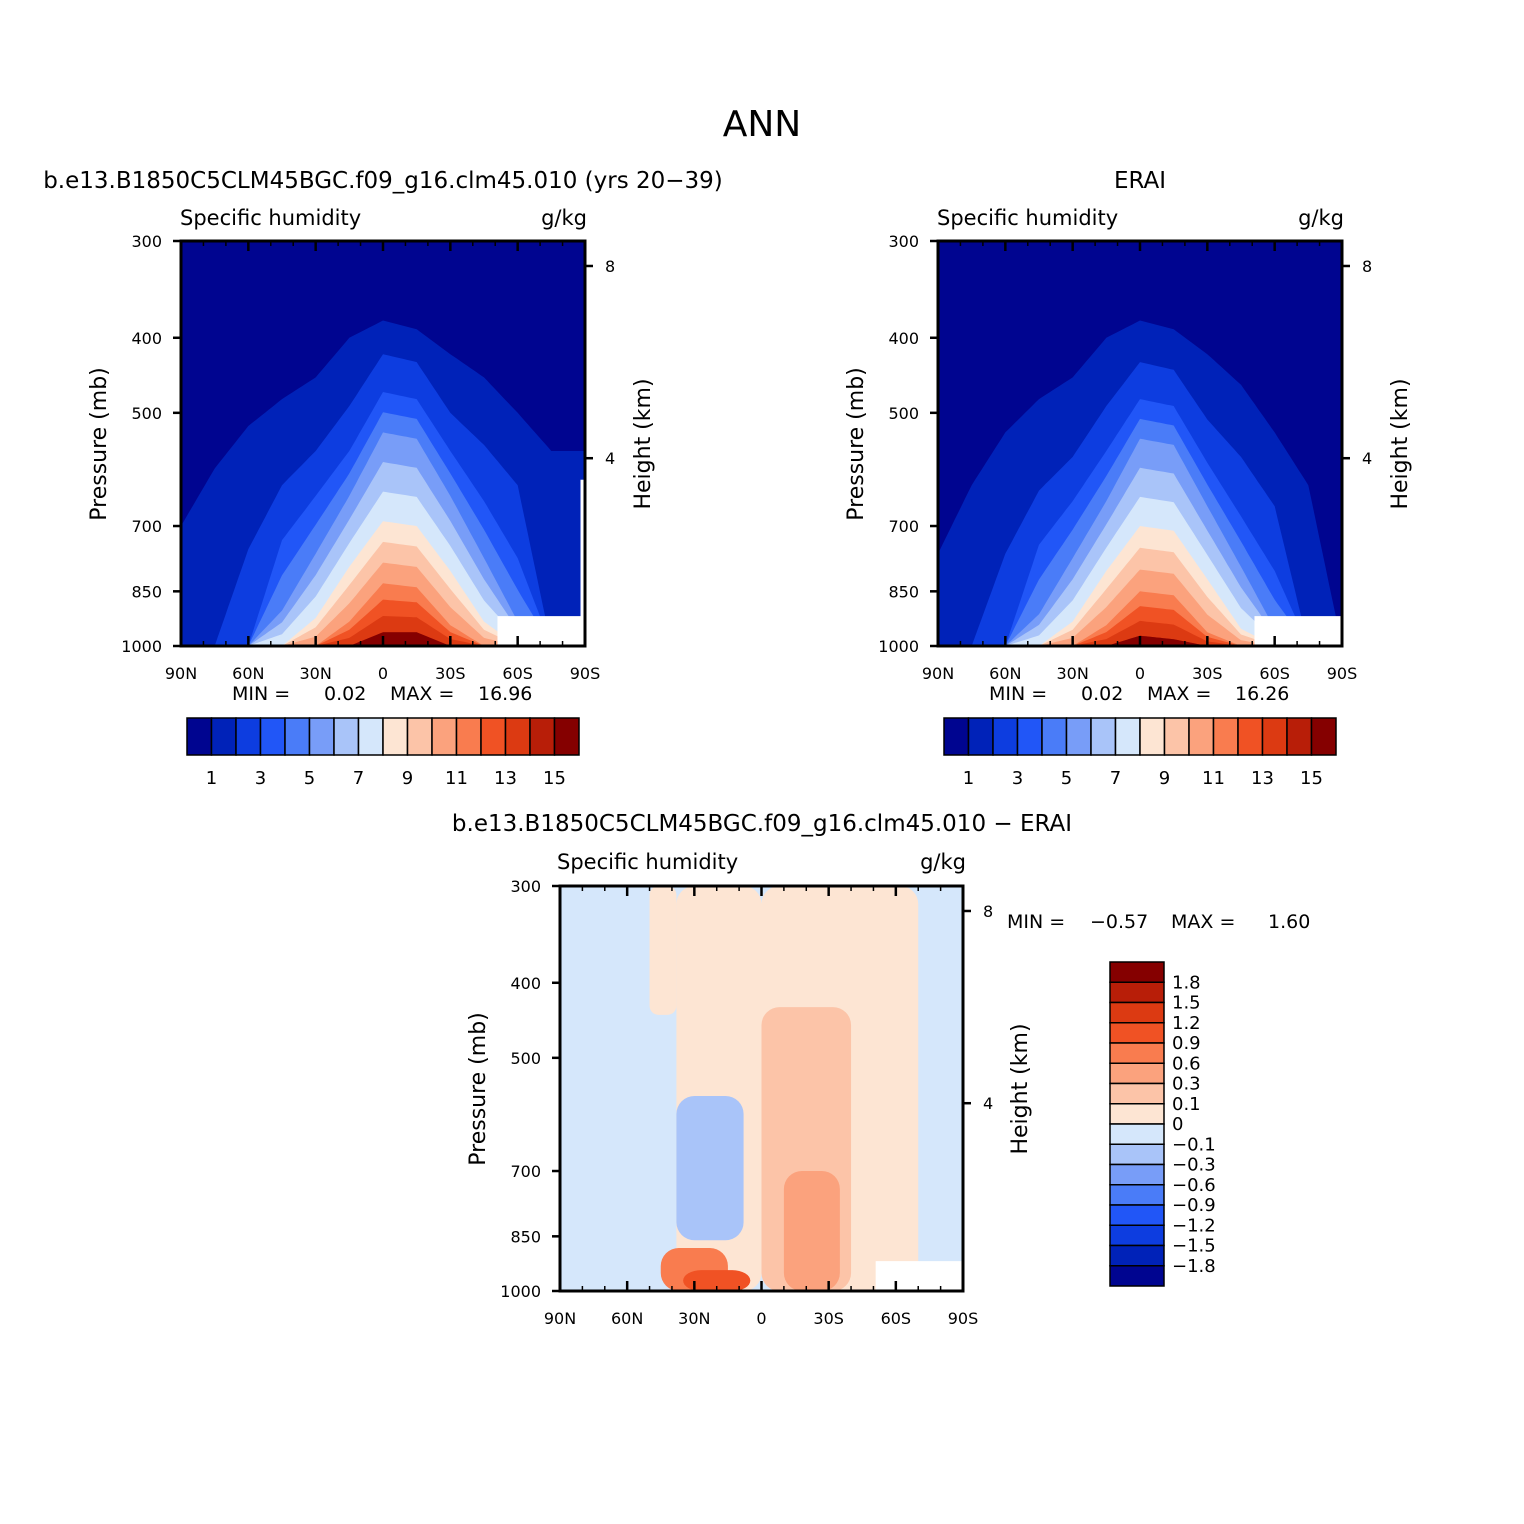 This screenshot has width=1524, height=1524. I want to click on model-min-value: 0.02, so click(345, 694).